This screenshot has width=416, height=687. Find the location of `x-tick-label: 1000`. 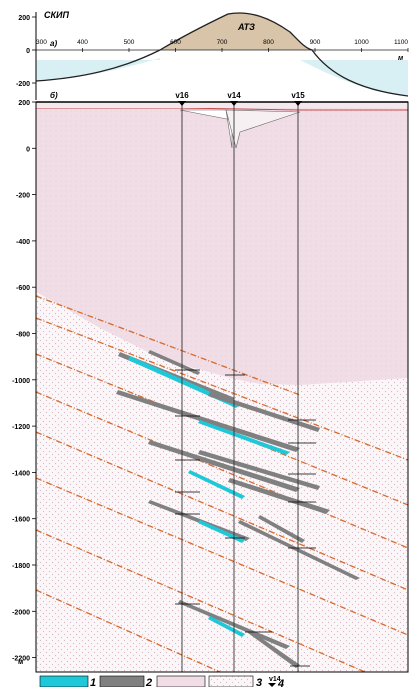

x-tick-label: 1000 is located at coordinates (361, 42).